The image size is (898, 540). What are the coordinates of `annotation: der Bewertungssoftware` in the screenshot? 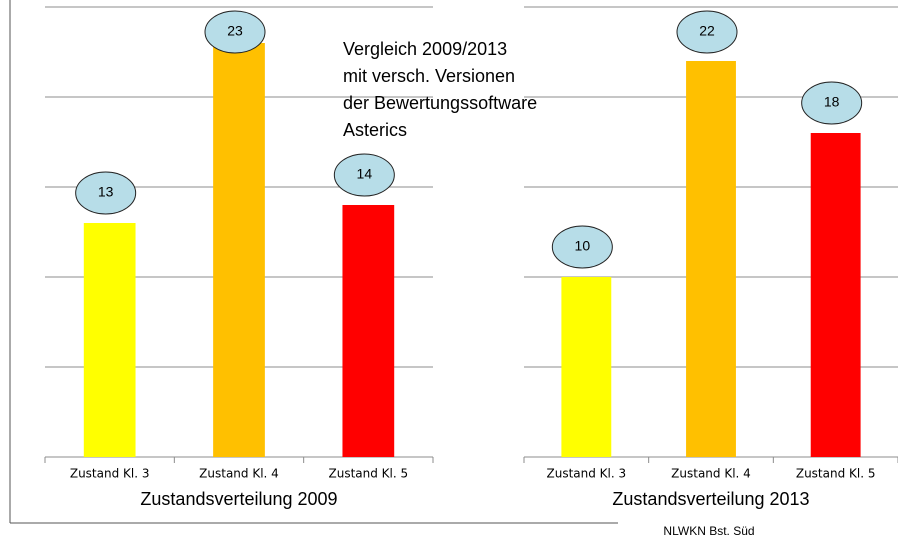 It's located at (440, 103).